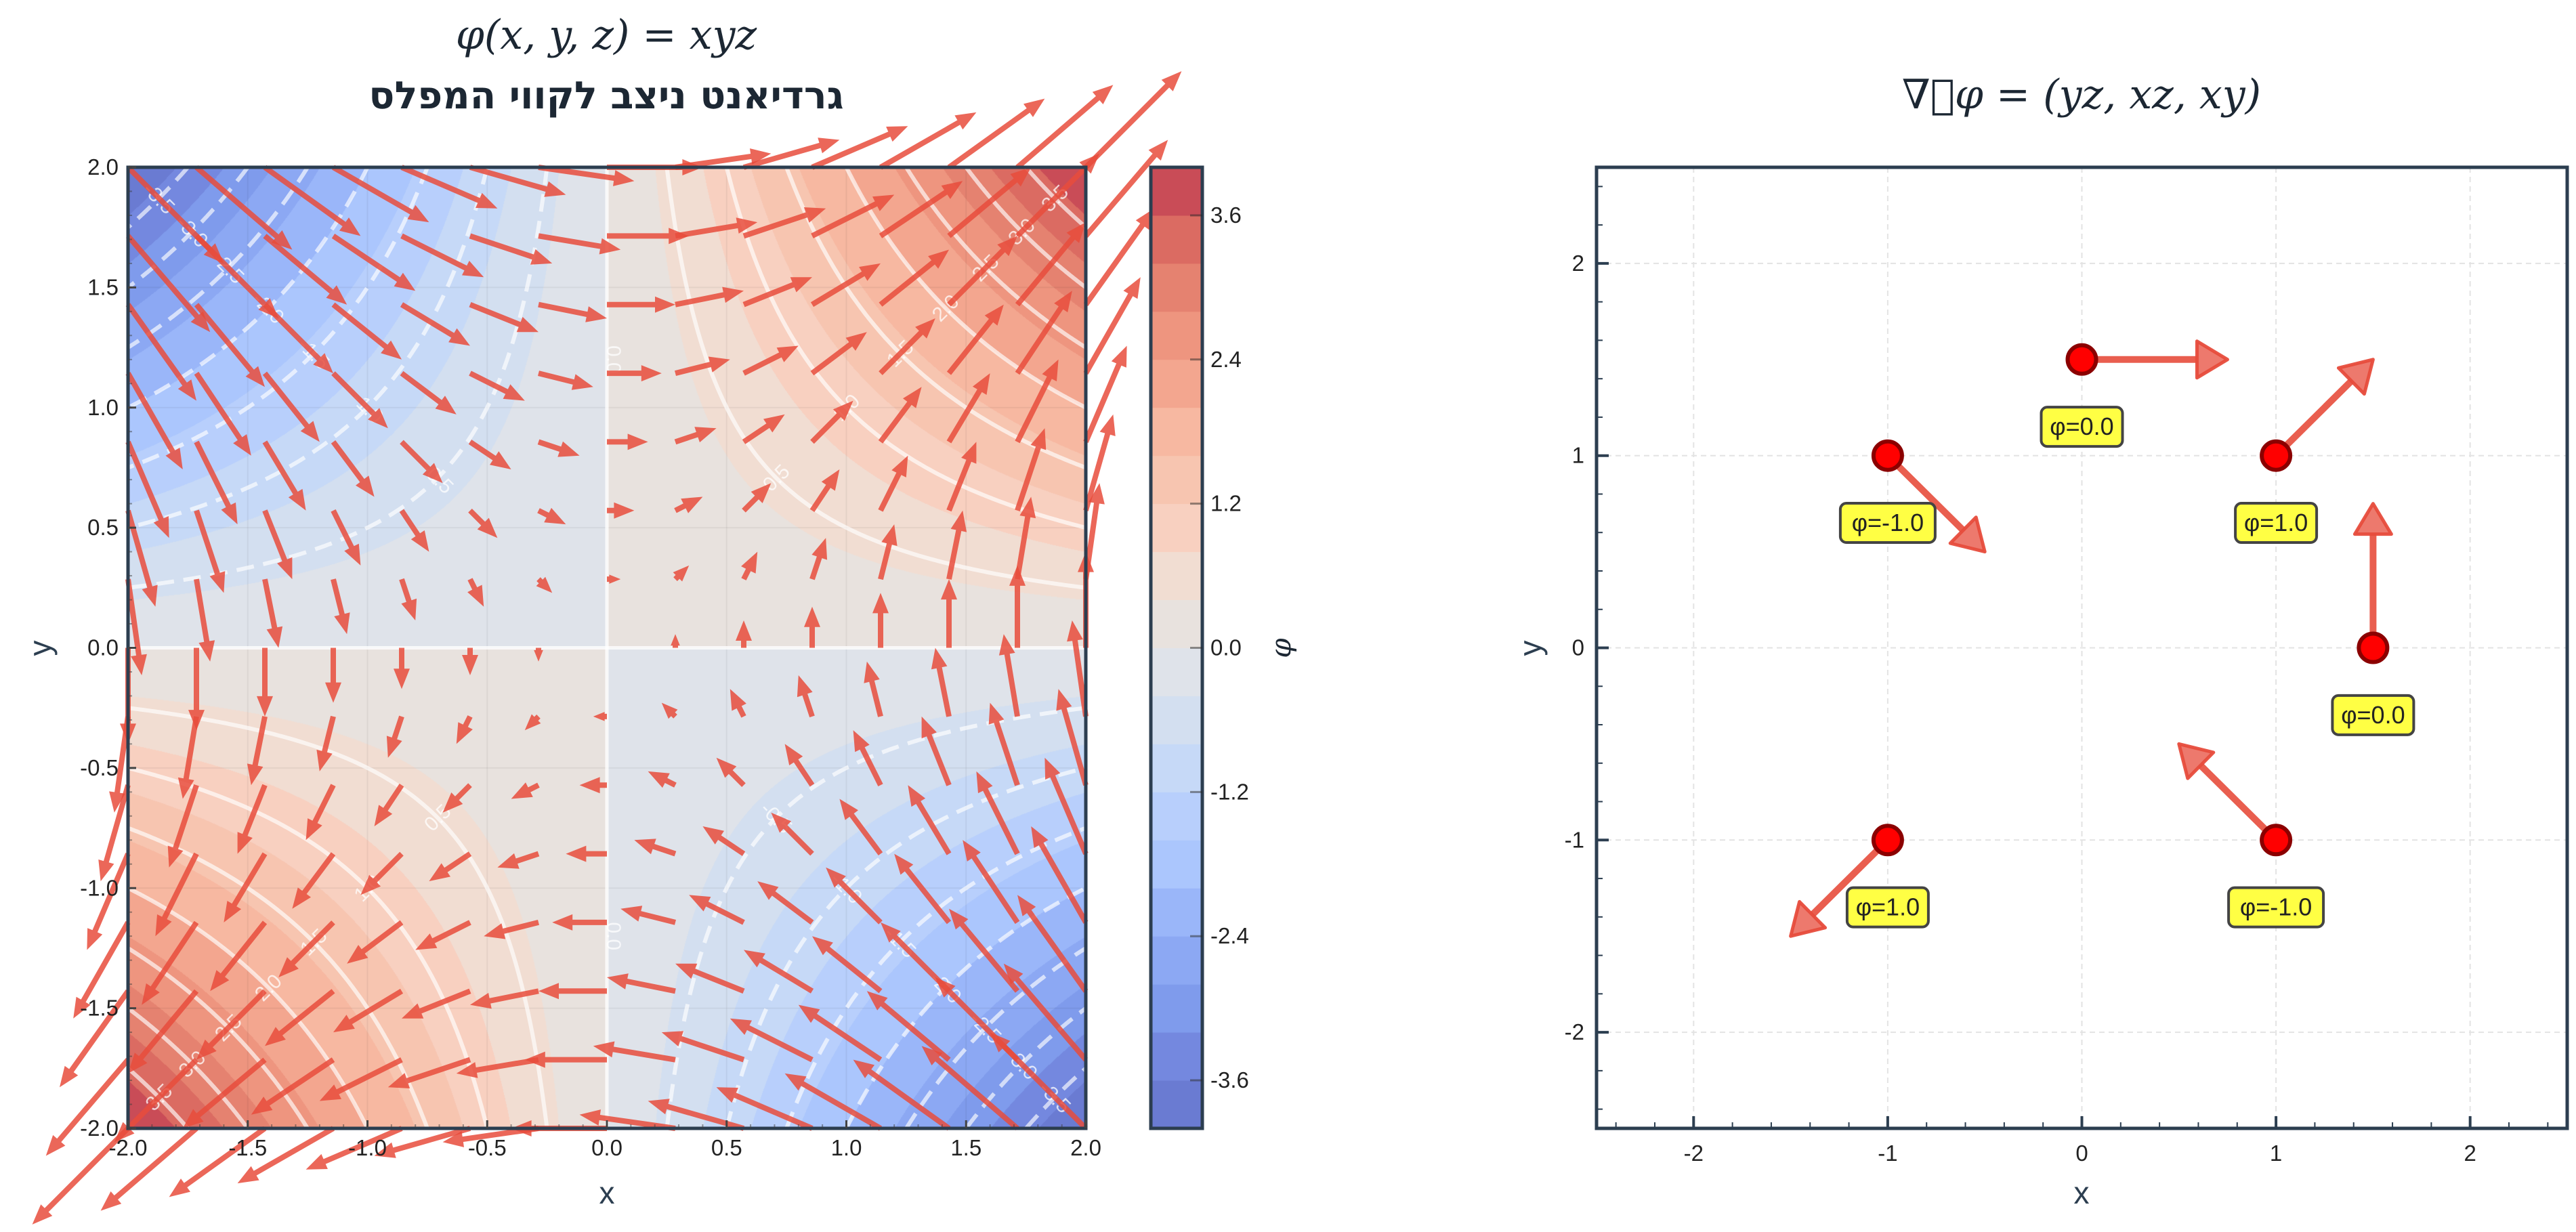 Image resolution: width=2576 pixels, height=1232 pixels. What do you see at coordinates (1226, 503) in the screenshot?
I see `colorbar-tick-label: 1.2` at bounding box center [1226, 503].